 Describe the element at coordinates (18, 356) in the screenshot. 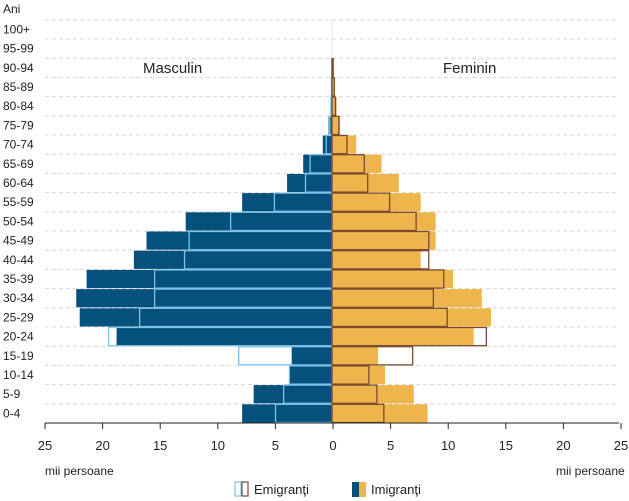

I see `y-tick-label: 15-19` at that location.